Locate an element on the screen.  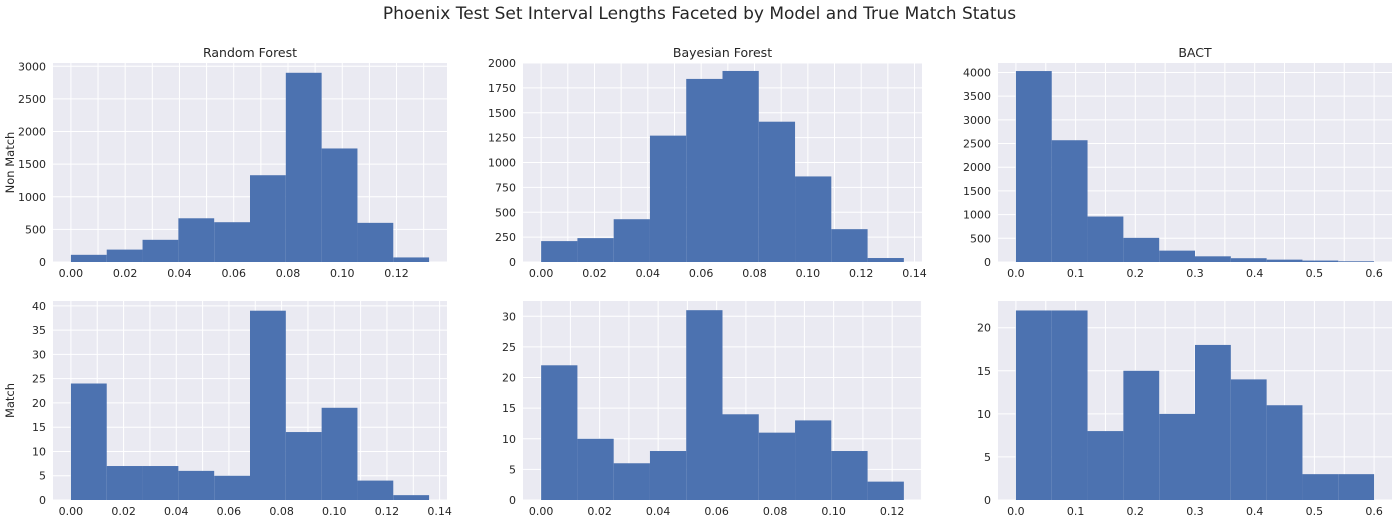
panel-title: Random Forest is located at coordinates (250, 52).